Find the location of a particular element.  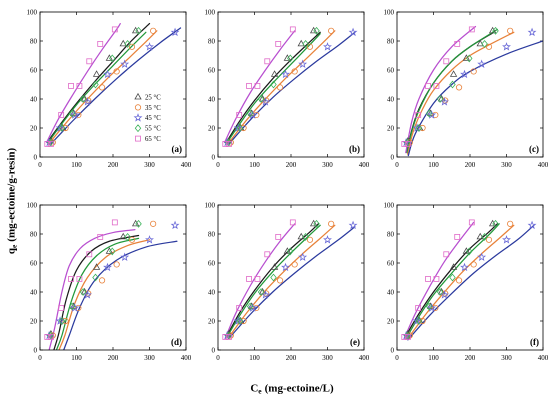

legend-item: 45 °C is located at coordinates (147, 117).